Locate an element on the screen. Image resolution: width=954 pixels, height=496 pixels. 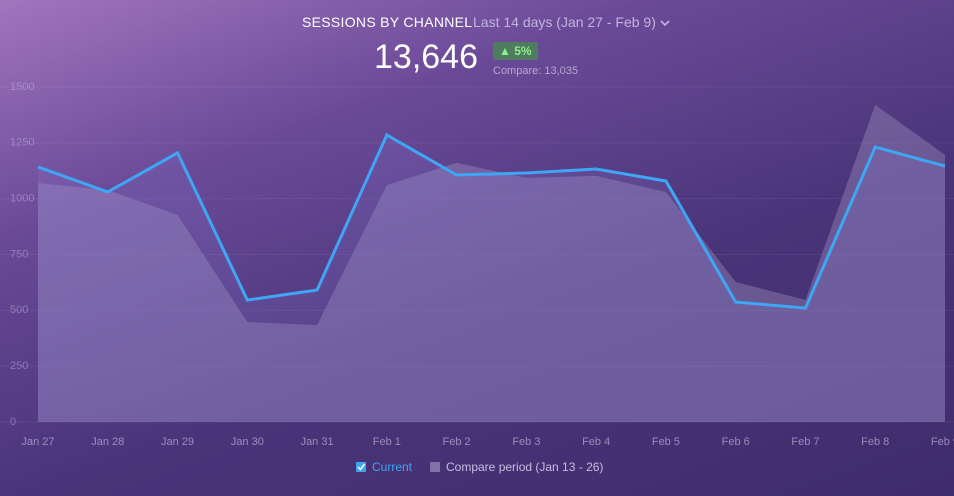
y-tick-label: 0 is located at coordinates (13, 422).